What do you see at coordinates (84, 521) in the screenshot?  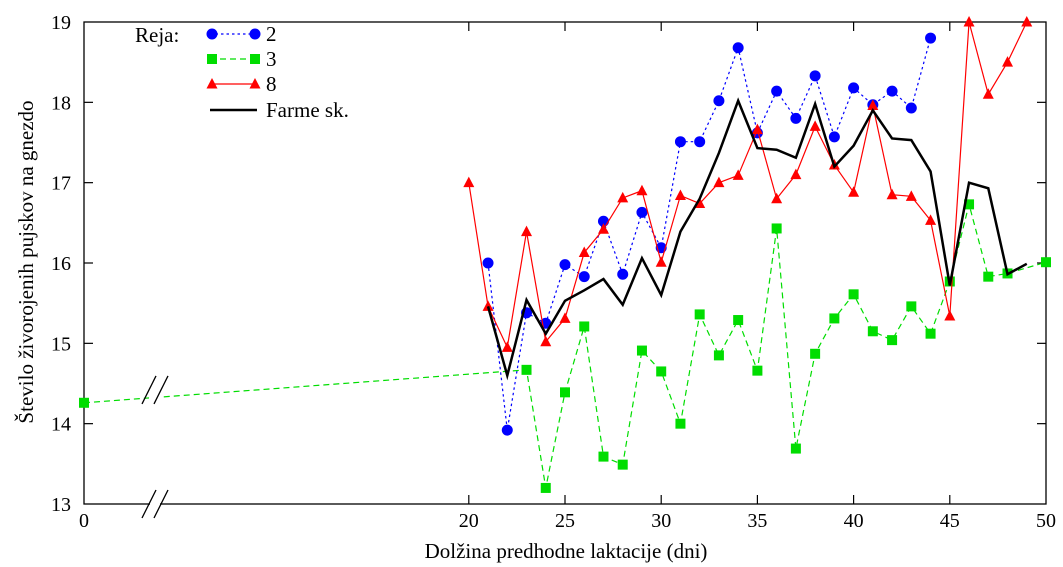 I see `x-tick-label: 0` at bounding box center [84, 521].